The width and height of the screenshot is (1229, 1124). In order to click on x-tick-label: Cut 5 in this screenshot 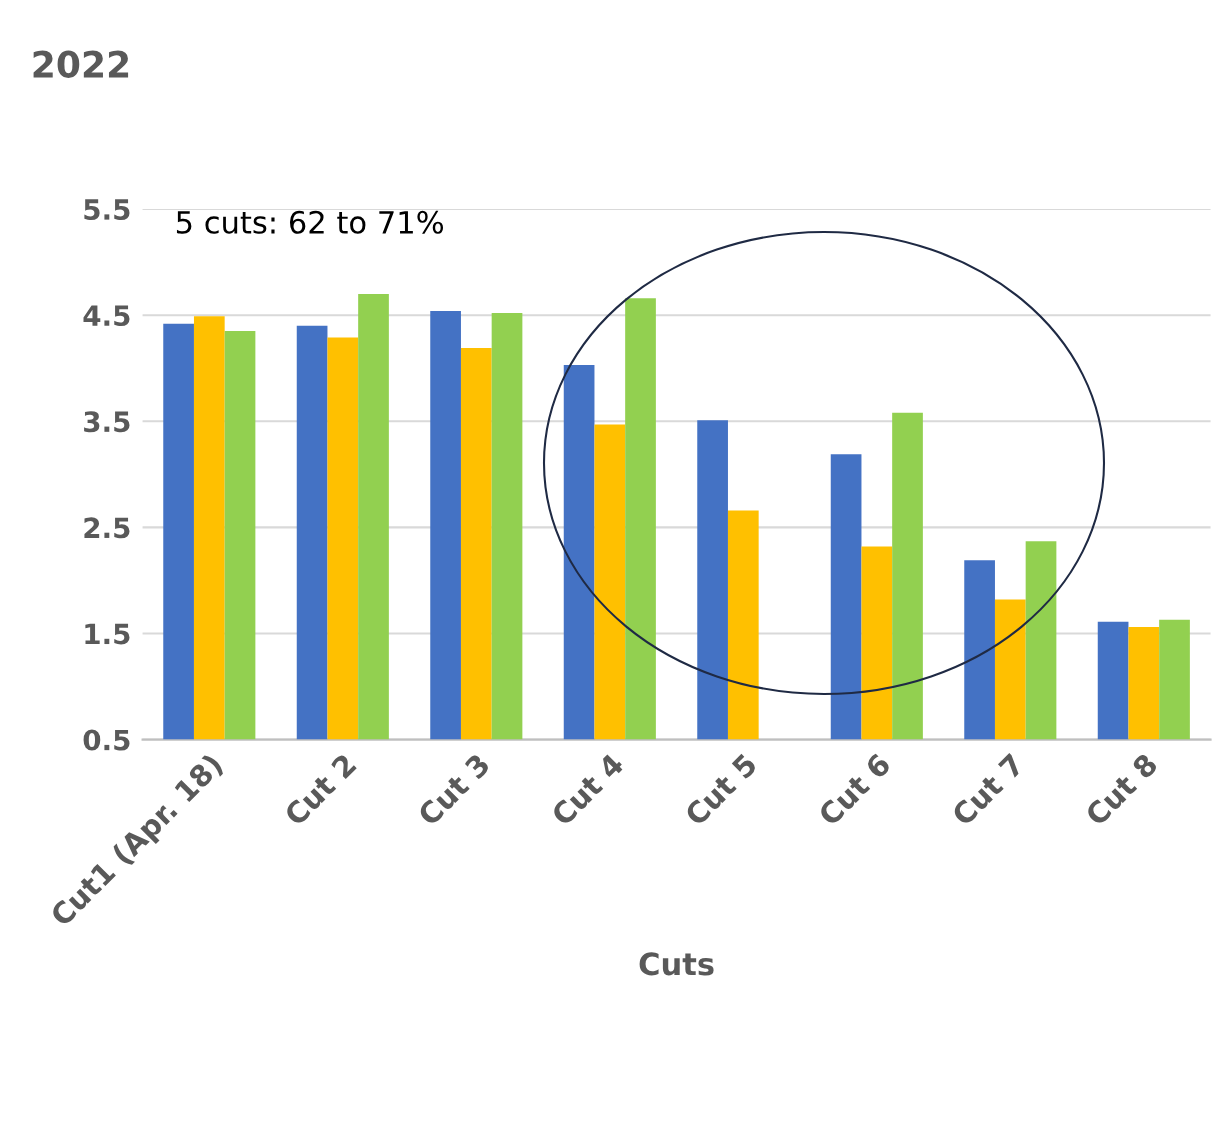, I will do `click(720, 789)`.